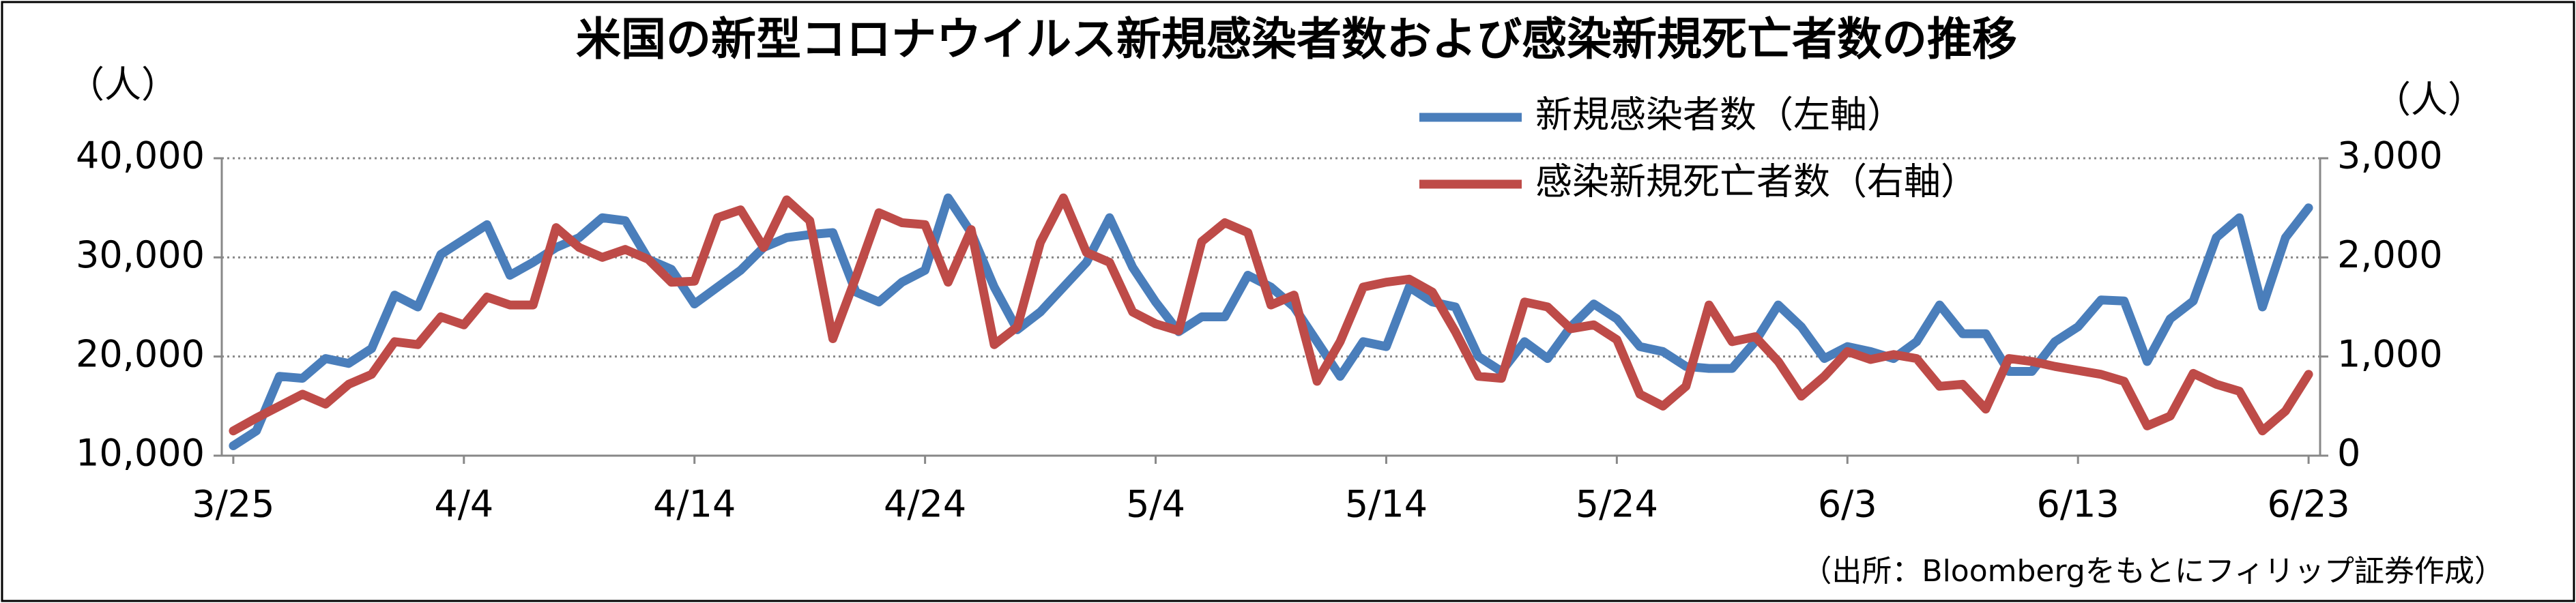  I want to click on x-tick-label: 4/14, so click(694, 504).